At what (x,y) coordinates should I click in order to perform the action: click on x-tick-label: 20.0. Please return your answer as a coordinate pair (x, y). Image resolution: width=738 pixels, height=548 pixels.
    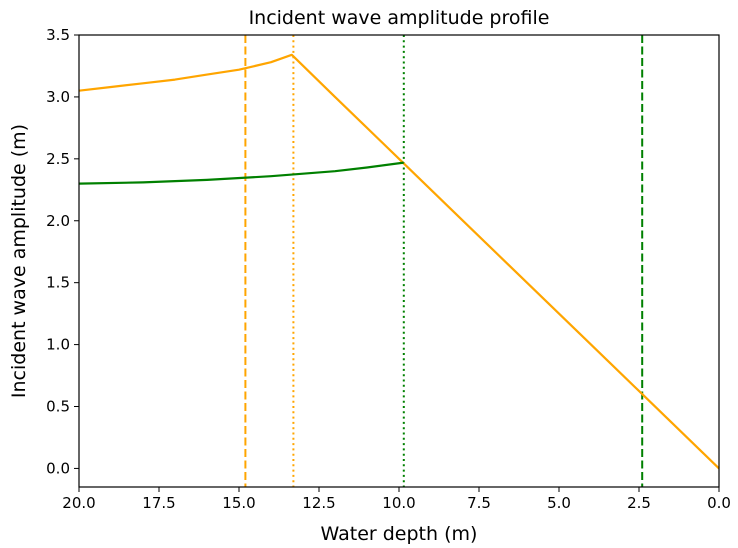
    Looking at the image, I should click on (78, 503).